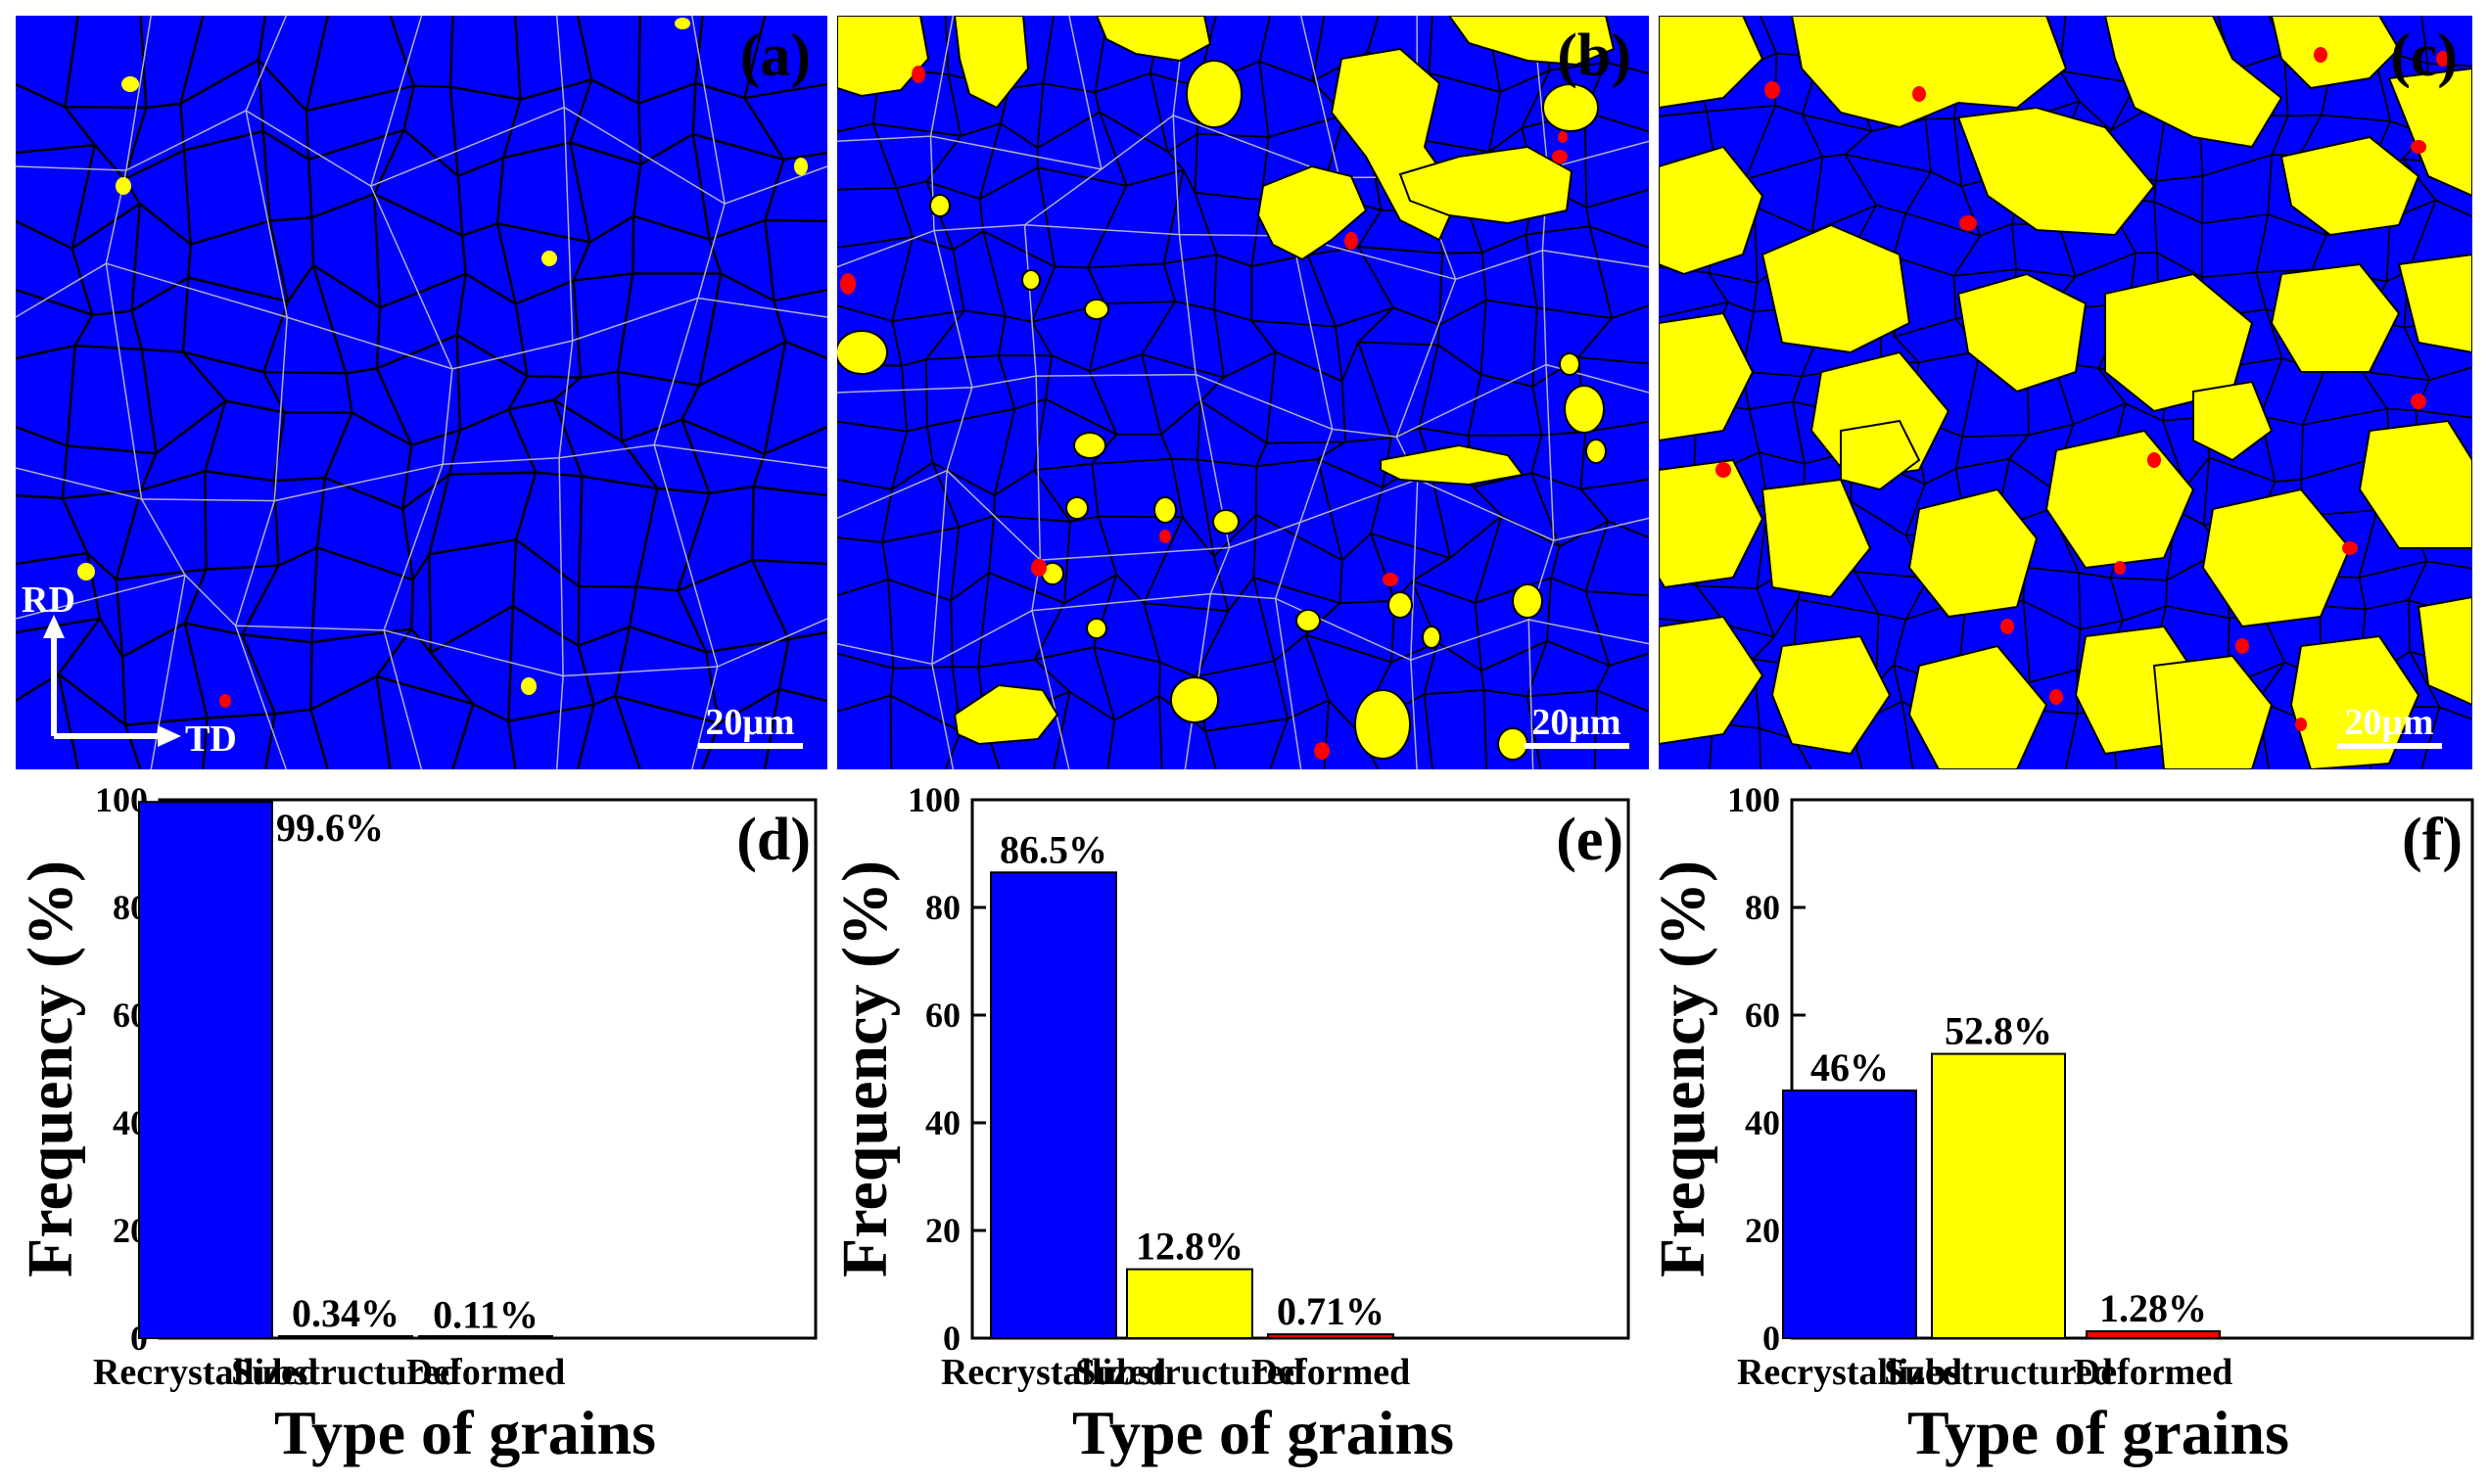  What do you see at coordinates (943, 907) in the screenshot?
I see `chart-e-ytick-label: 80` at bounding box center [943, 907].